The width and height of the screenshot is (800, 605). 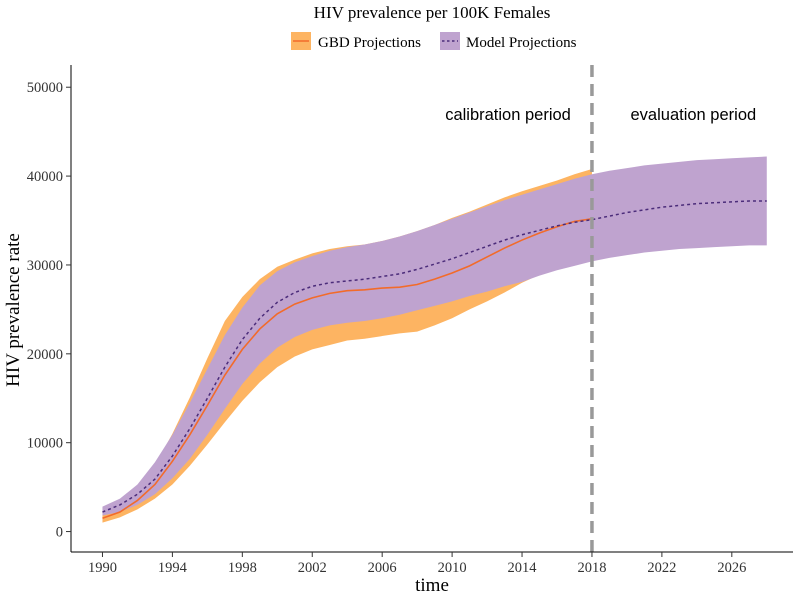 I want to click on legend: GBD Projections Model Projections, so click(x=434, y=41).